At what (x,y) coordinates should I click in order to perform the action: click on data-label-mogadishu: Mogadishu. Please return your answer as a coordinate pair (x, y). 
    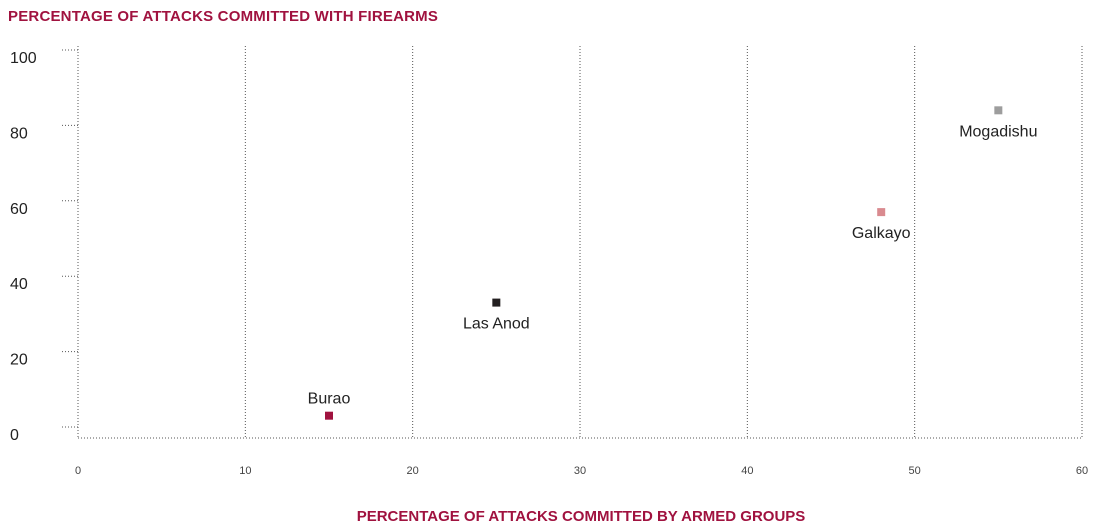
    Looking at the image, I should click on (998, 131).